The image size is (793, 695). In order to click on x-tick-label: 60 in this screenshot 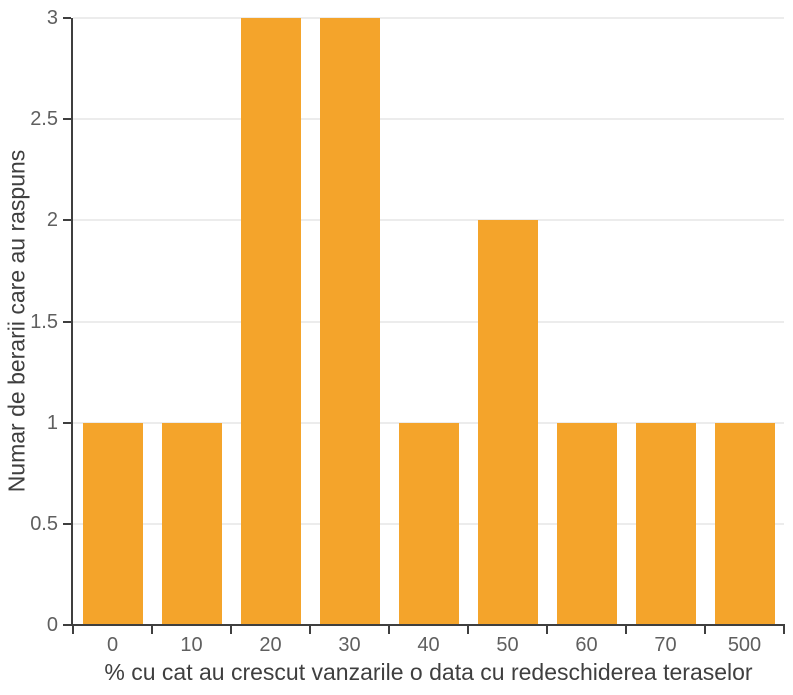, I will do `click(586, 645)`.